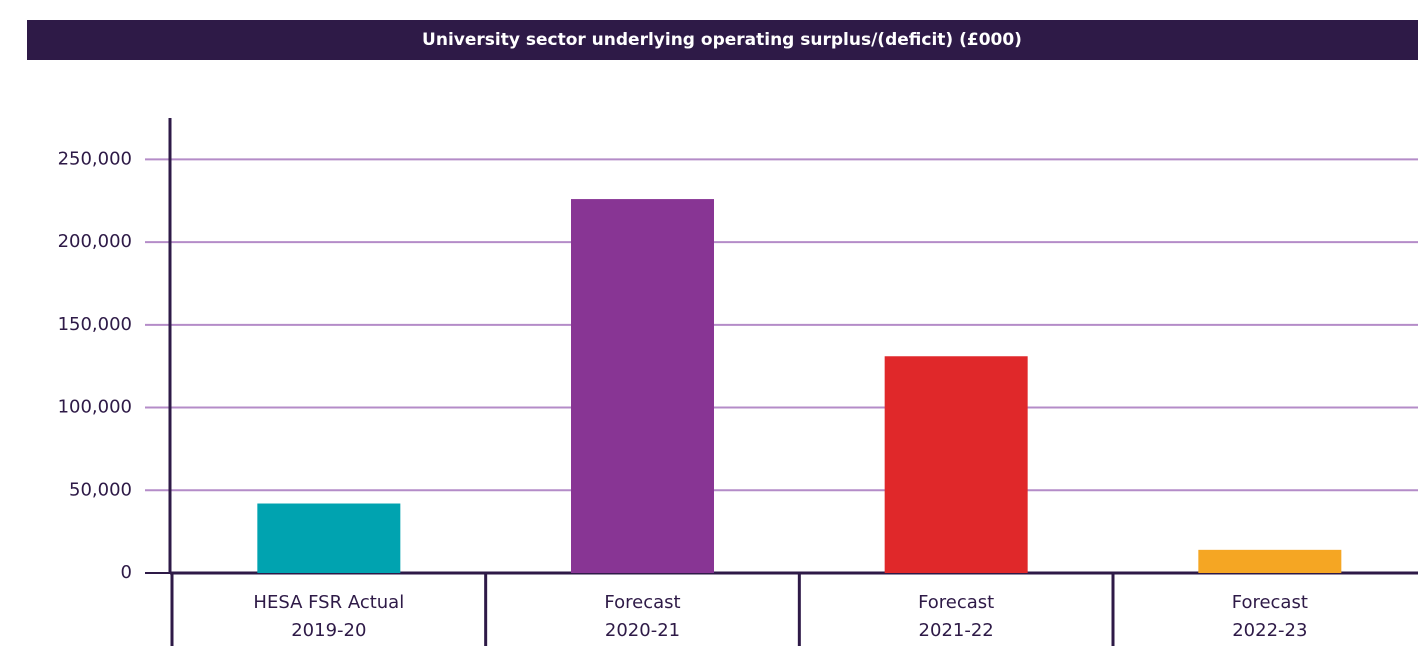 This screenshot has height=646, width=1418. I want to click on x-tick-label: 2022-23, so click(1269, 630).